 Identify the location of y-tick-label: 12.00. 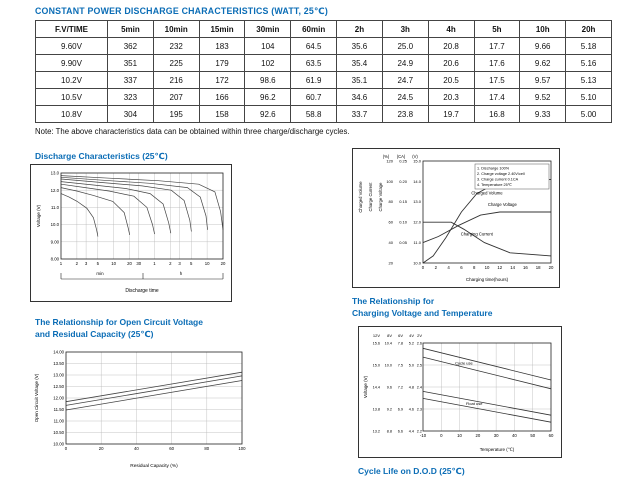
(58, 398).